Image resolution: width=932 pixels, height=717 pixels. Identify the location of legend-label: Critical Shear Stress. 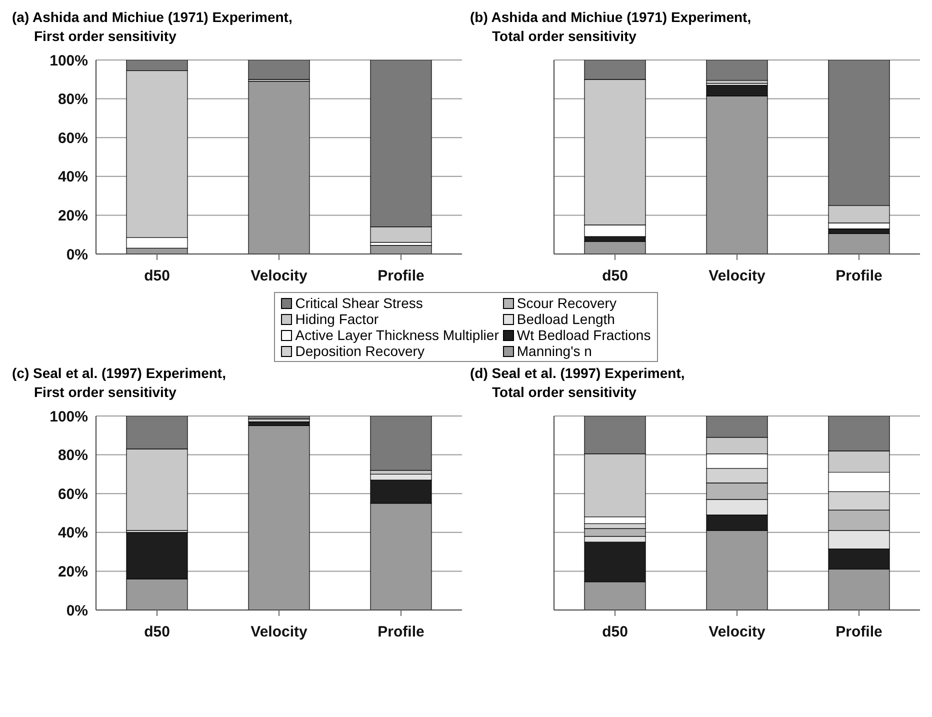
(359, 303).